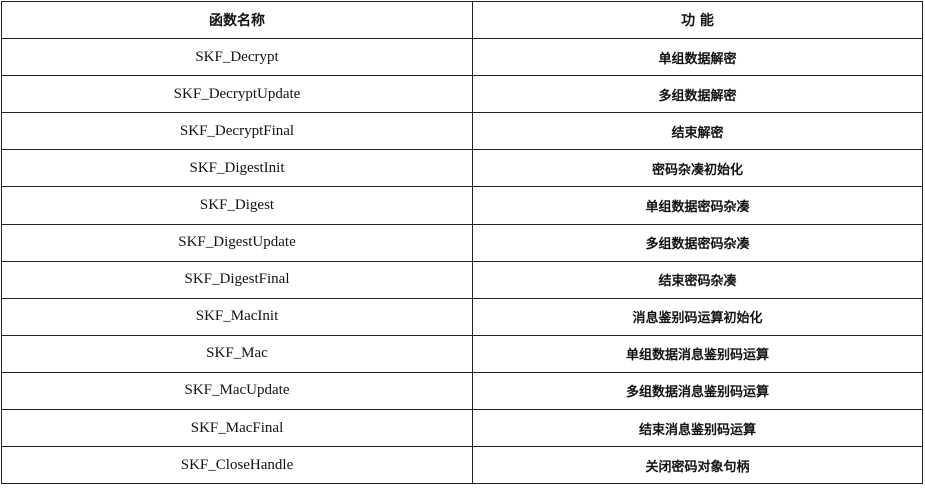 Image resolution: width=925 pixels, height=490 pixels. What do you see at coordinates (237, 20) in the screenshot?
I see `header-function-name: 函数名称` at bounding box center [237, 20].